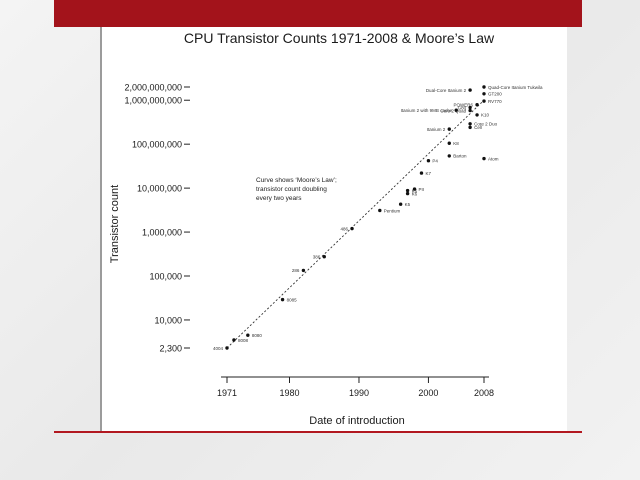 This screenshot has height=480, width=640. I want to click on data-point-label: 8085, so click(292, 299).